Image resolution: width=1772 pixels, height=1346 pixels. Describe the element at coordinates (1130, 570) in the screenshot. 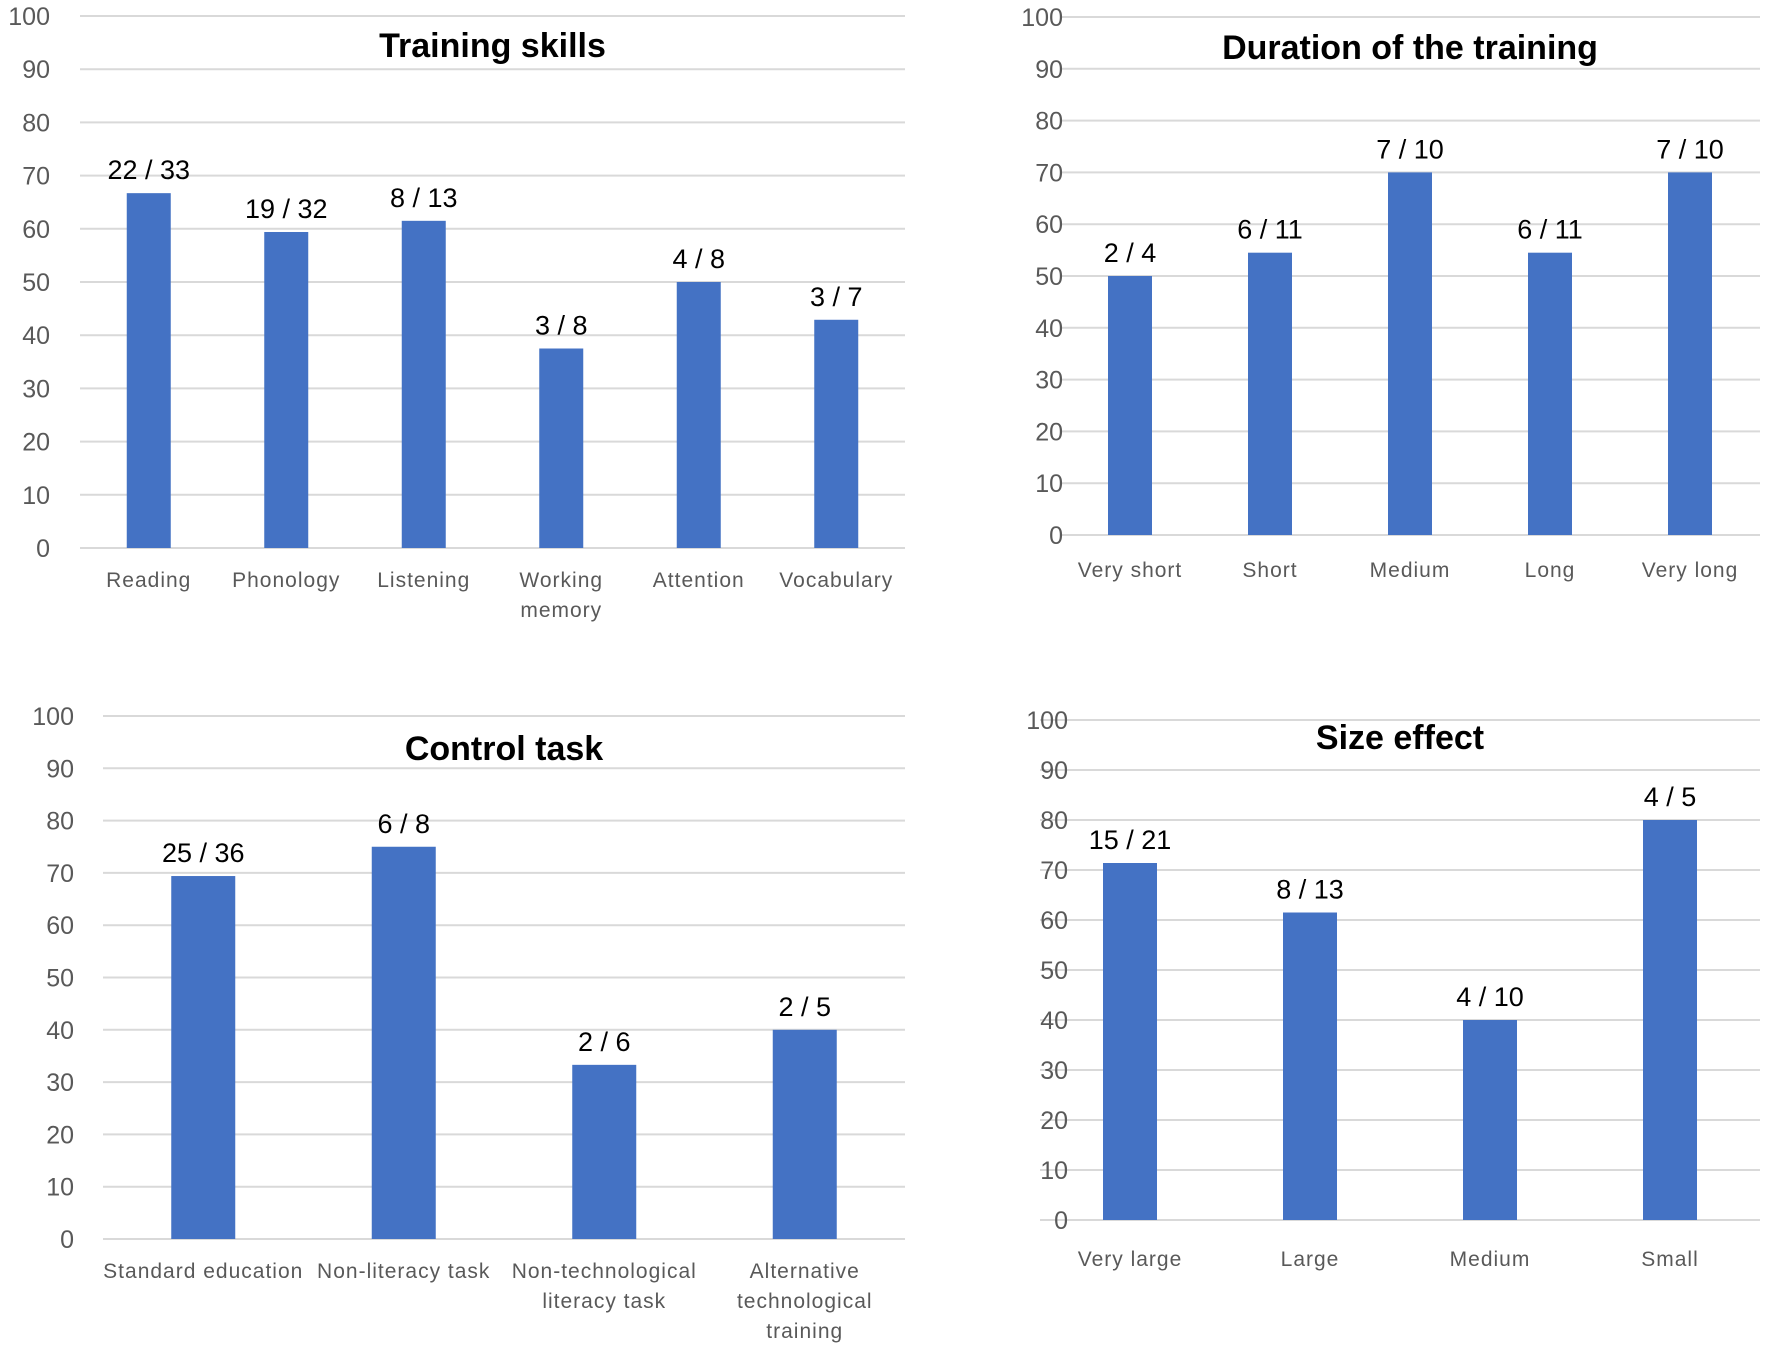

I see `x-category-label: Very short` at that location.